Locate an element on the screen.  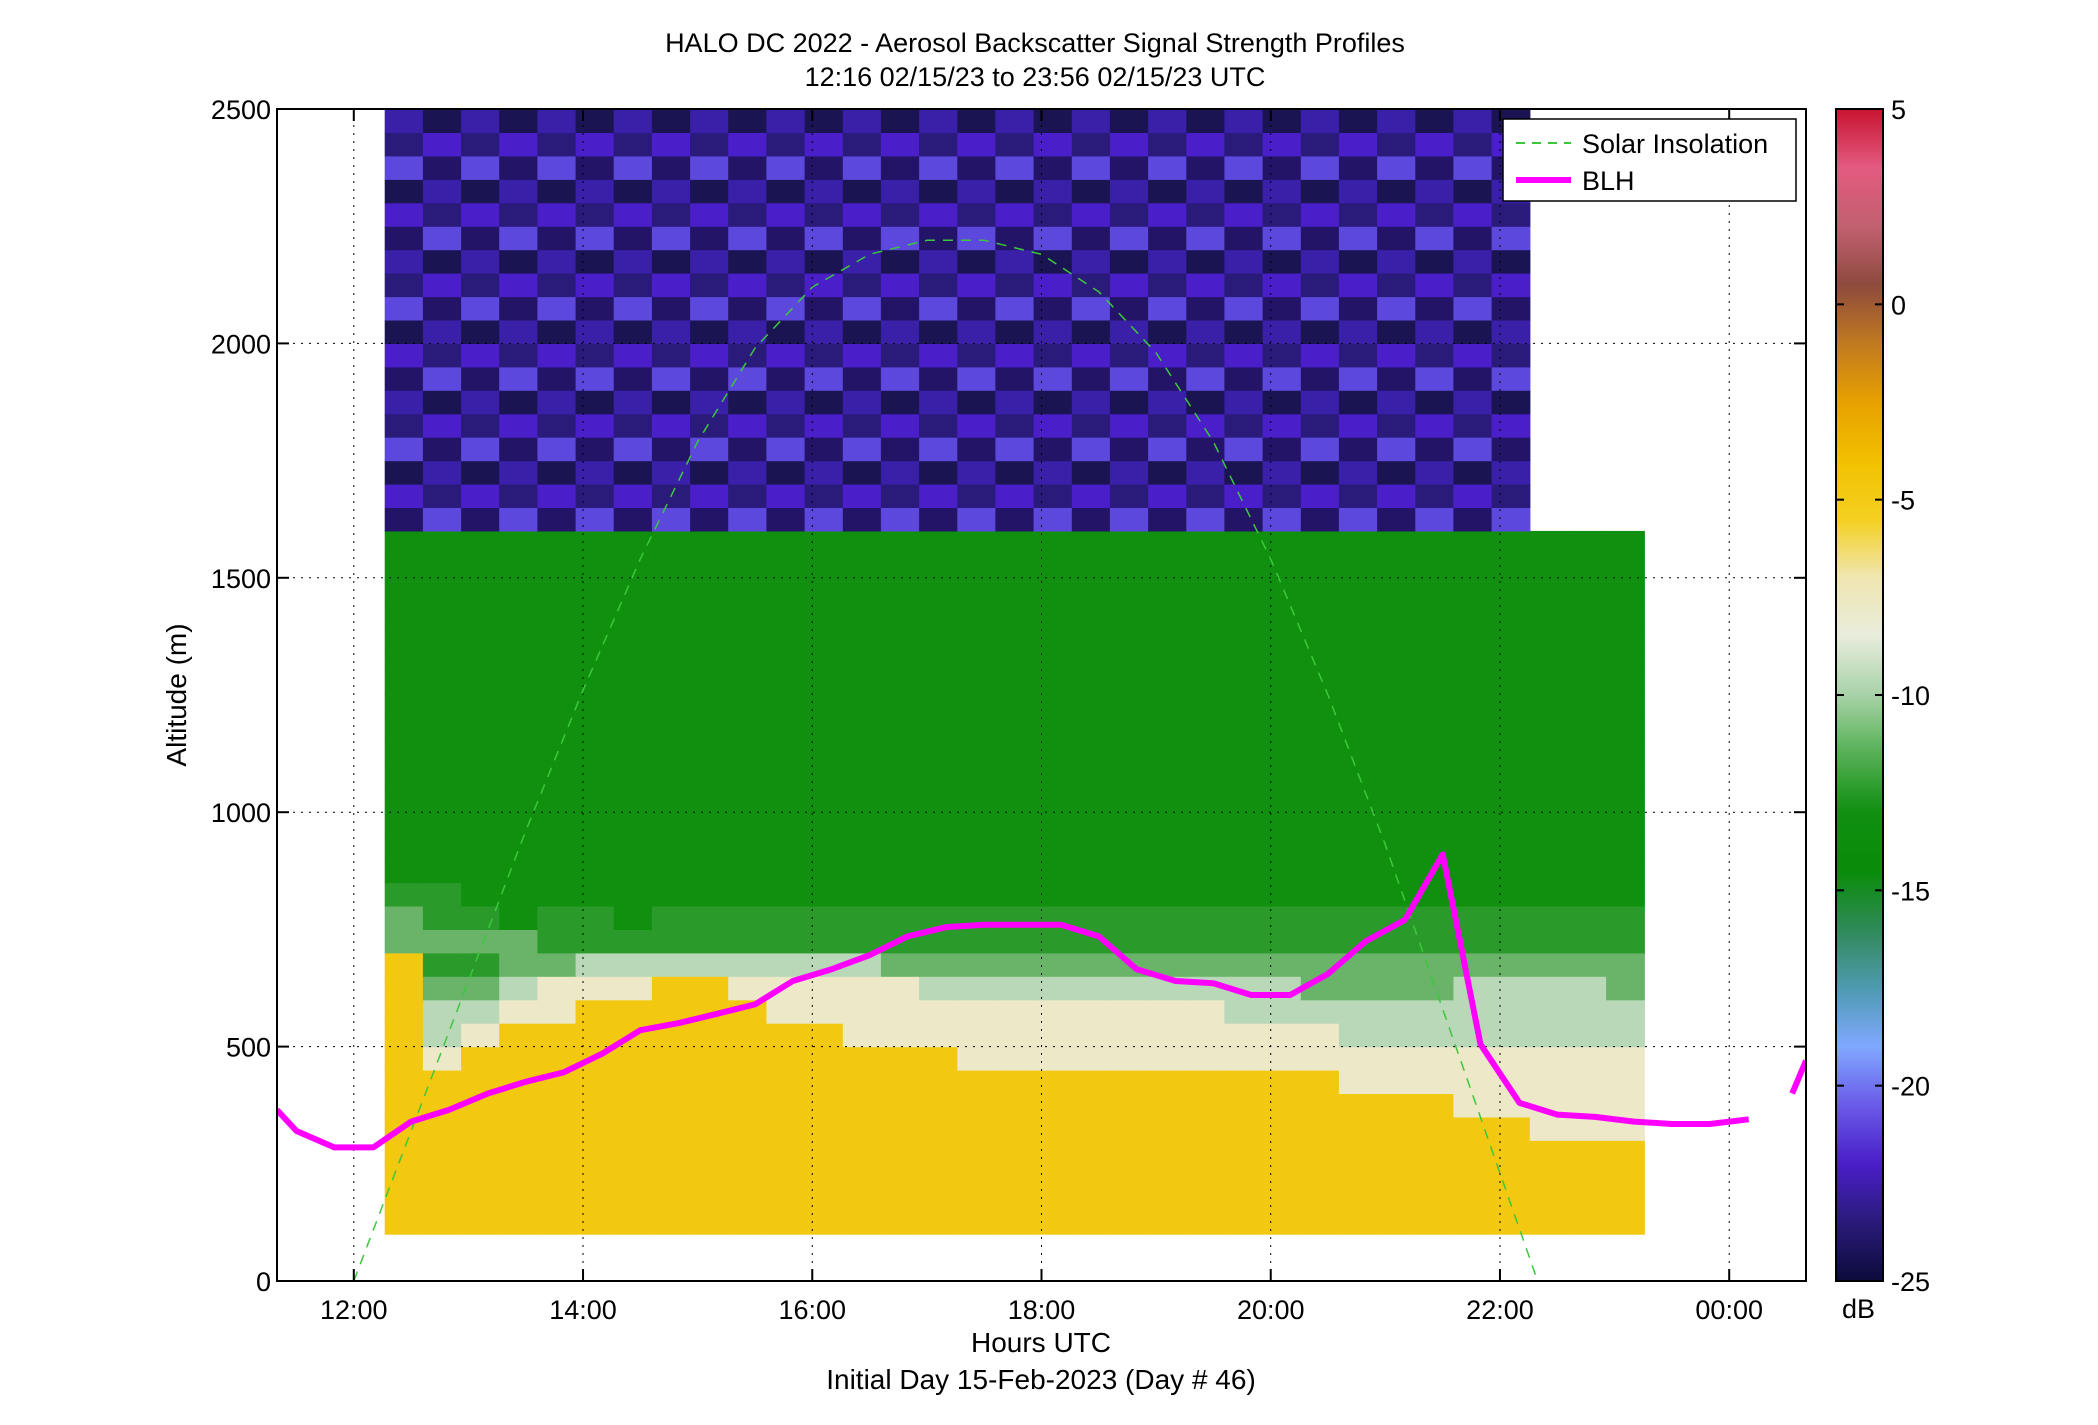
footer-label: Initial Day 15-Feb-2023 (Day # 46) is located at coordinates (1041, 1379).